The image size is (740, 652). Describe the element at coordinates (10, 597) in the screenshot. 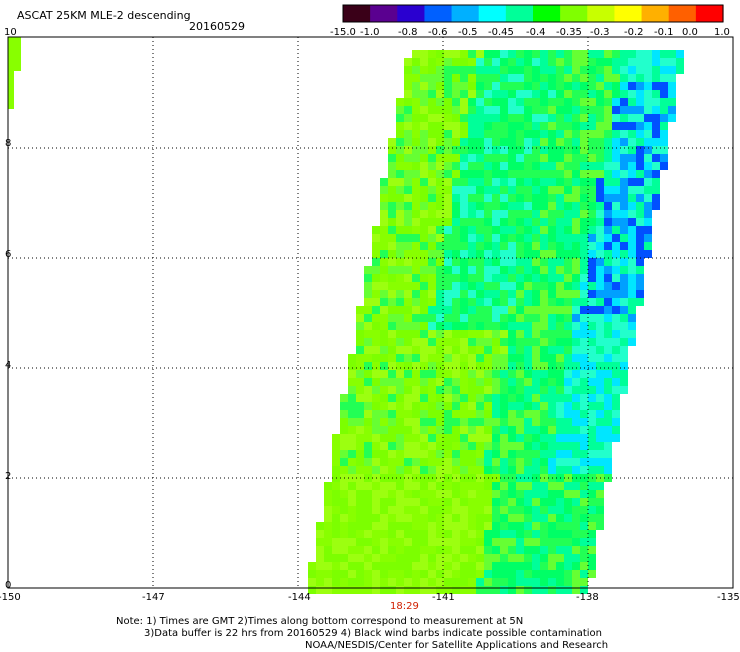

I see `x-tick-label-150: -150` at that location.